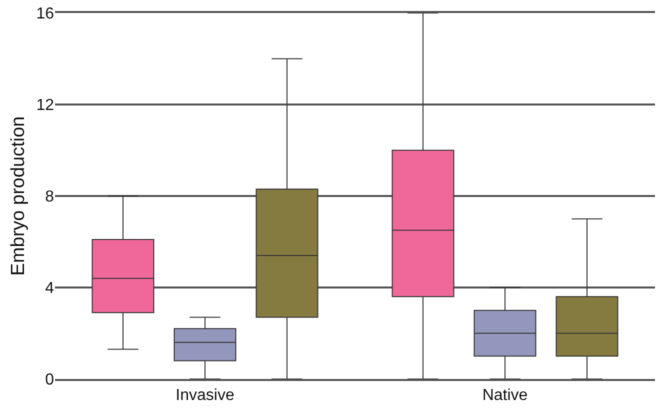  What do you see at coordinates (505, 395) in the screenshot?
I see `x-tick-label: Native` at bounding box center [505, 395].